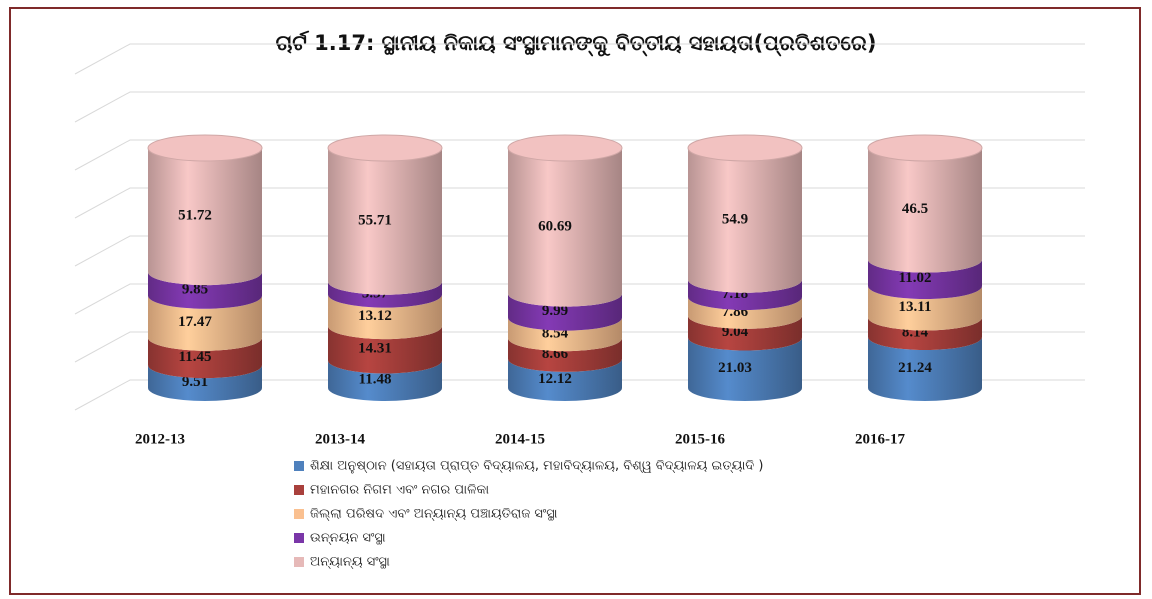 Image resolution: width=1152 pixels, height=599 pixels. Describe the element at coordinates (555, 226) in the screenshot. I see `data-label: 60.69` at that location.